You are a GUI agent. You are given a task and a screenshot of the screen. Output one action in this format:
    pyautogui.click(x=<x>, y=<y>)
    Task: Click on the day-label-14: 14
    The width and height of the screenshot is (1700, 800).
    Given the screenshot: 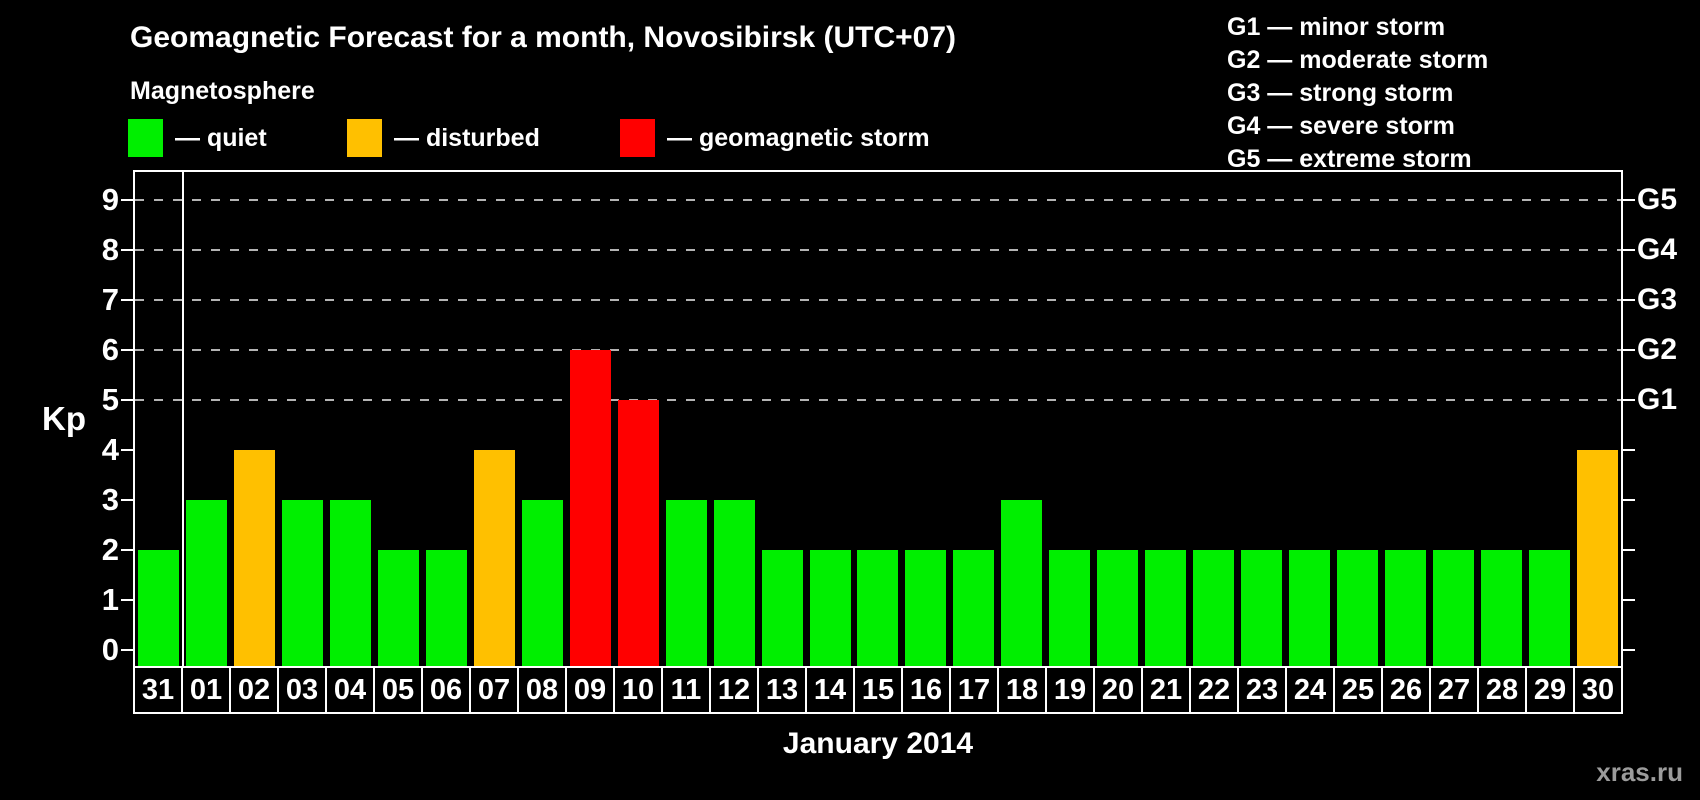 What is the action you would take?
    pyautogui.click(x=830, y=690)
    